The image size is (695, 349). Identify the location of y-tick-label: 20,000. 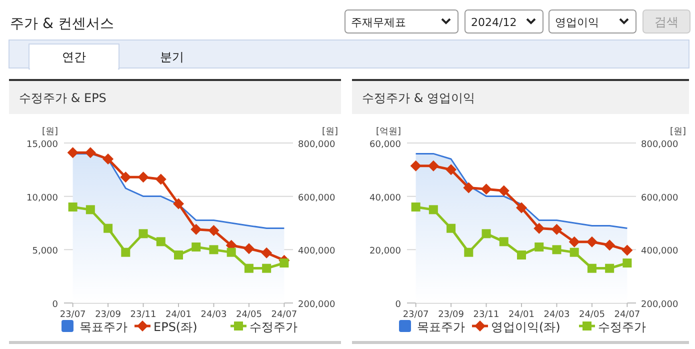
(386, 251).